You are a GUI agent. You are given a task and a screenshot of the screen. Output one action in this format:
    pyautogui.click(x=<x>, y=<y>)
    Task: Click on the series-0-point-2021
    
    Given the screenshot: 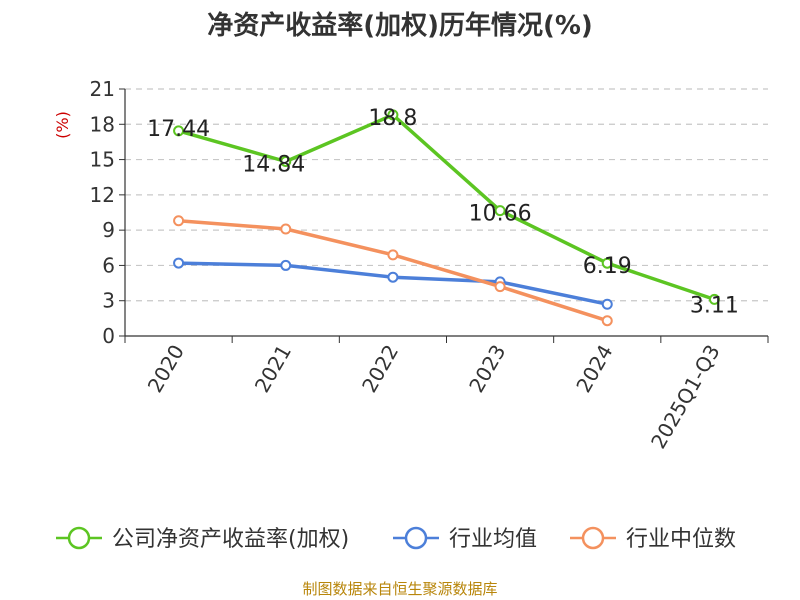 What is the action you would take?
    pyautogui.click(x=286, y=161)
    